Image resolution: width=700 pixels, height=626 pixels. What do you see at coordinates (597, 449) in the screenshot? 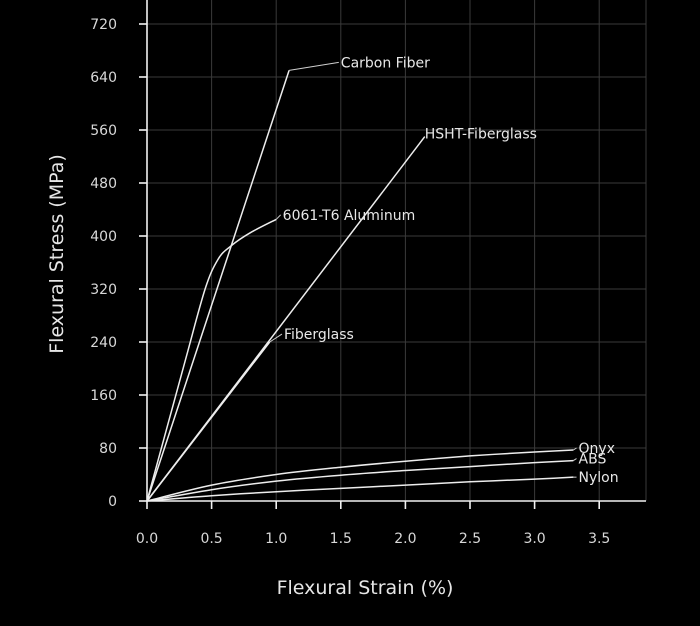
I see `series-label-onyx: Onyx` at bounding box center [597, 449].